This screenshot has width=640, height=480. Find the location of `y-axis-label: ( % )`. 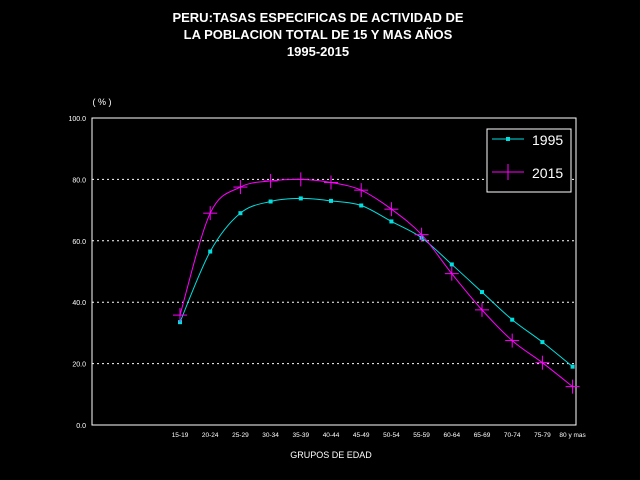

y-axis-label: ( % ) is located at coordinates (102, 102).